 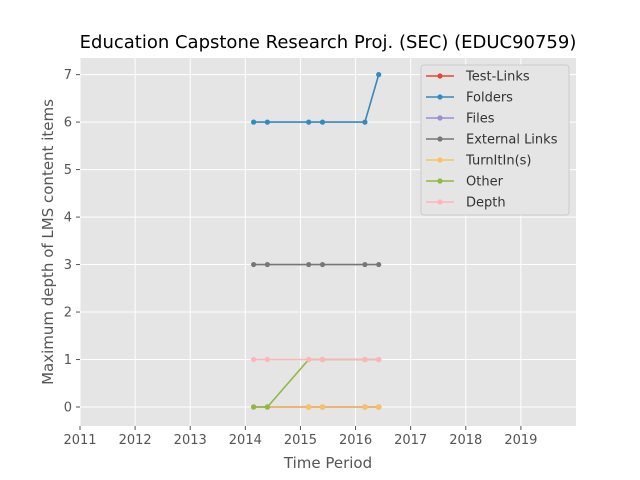 I want to click on x-tick-label: 2012, so click(x=135, y=440).